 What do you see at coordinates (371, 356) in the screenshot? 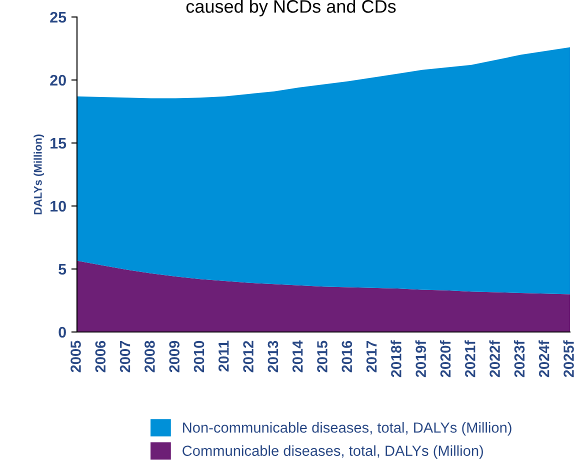
I see `x-tick-label: 2017` at bounding box center [371, 356].